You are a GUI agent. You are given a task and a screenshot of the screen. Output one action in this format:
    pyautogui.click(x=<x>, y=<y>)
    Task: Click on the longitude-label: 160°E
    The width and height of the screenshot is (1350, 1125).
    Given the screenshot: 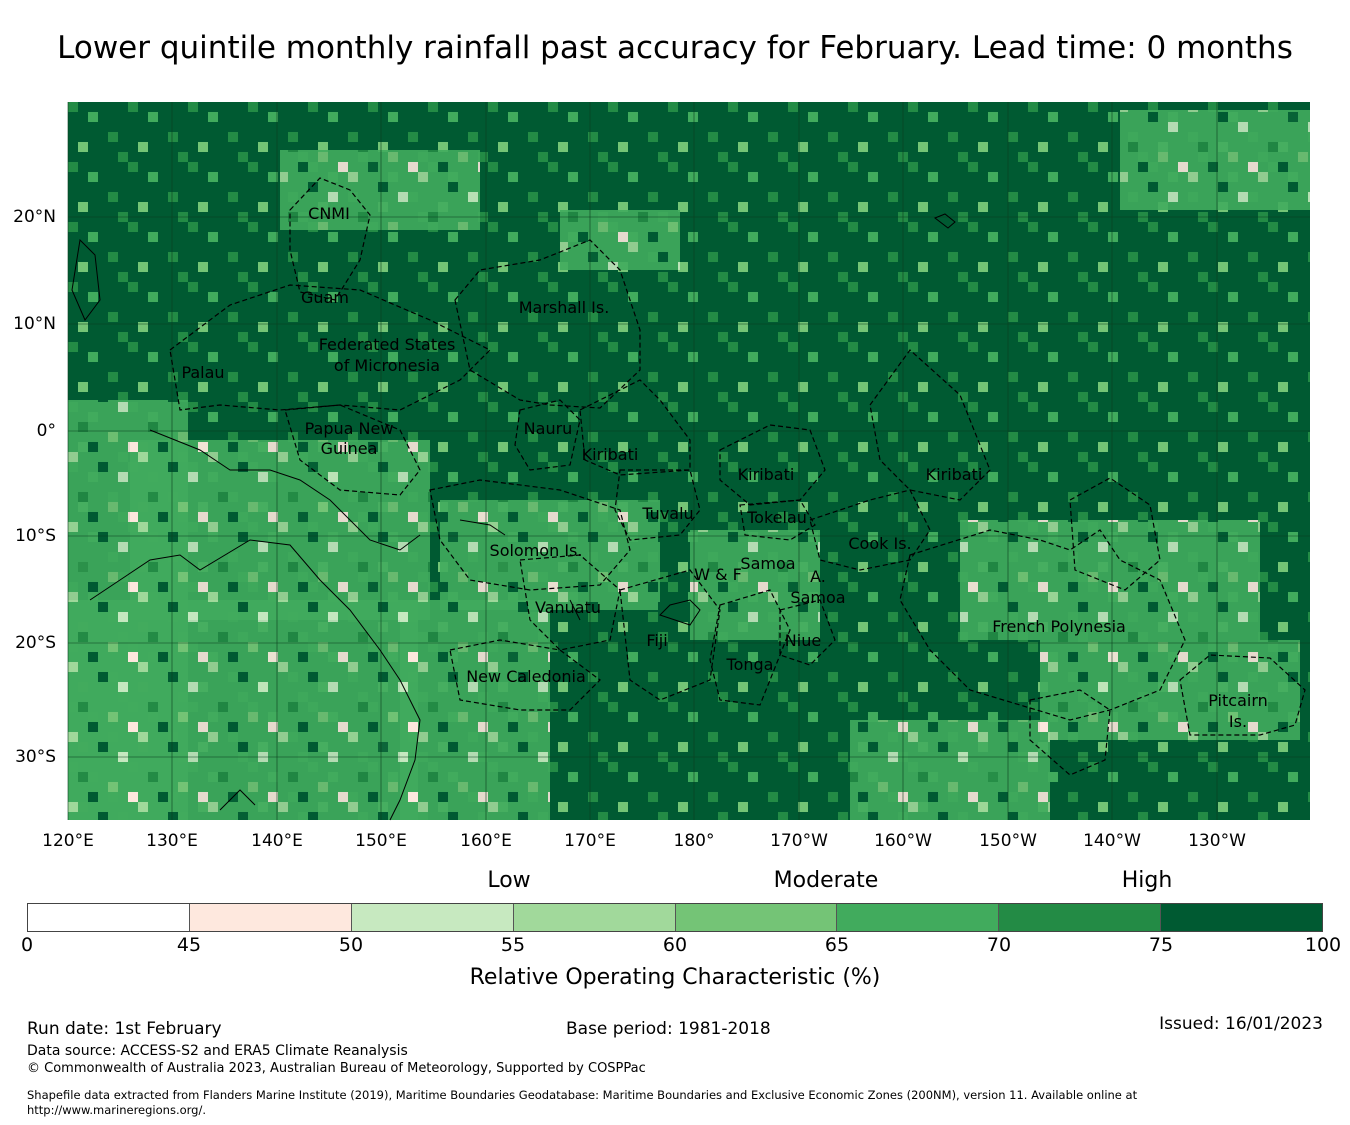 What is the action you would take?
    pyautogui.click(x=486, y=841)
    